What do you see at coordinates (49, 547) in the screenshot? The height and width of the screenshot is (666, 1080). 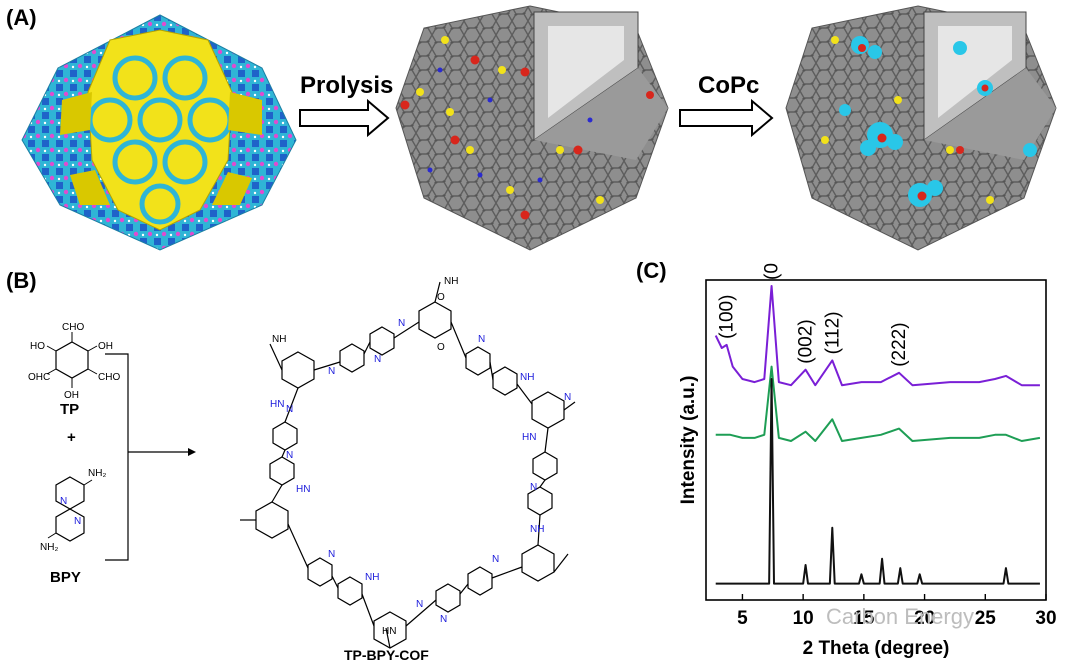 I see `nh2-label-2: NH₂` at bounding box center [49, 547].